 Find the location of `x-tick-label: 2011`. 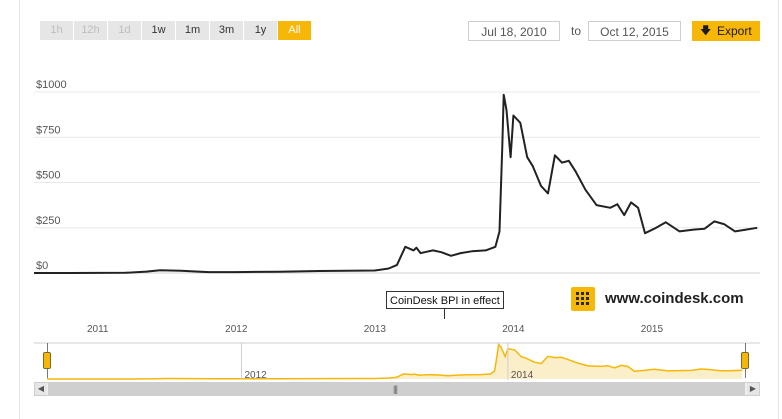

x-tick-label: 2011 is located at coordinates (98, 329).